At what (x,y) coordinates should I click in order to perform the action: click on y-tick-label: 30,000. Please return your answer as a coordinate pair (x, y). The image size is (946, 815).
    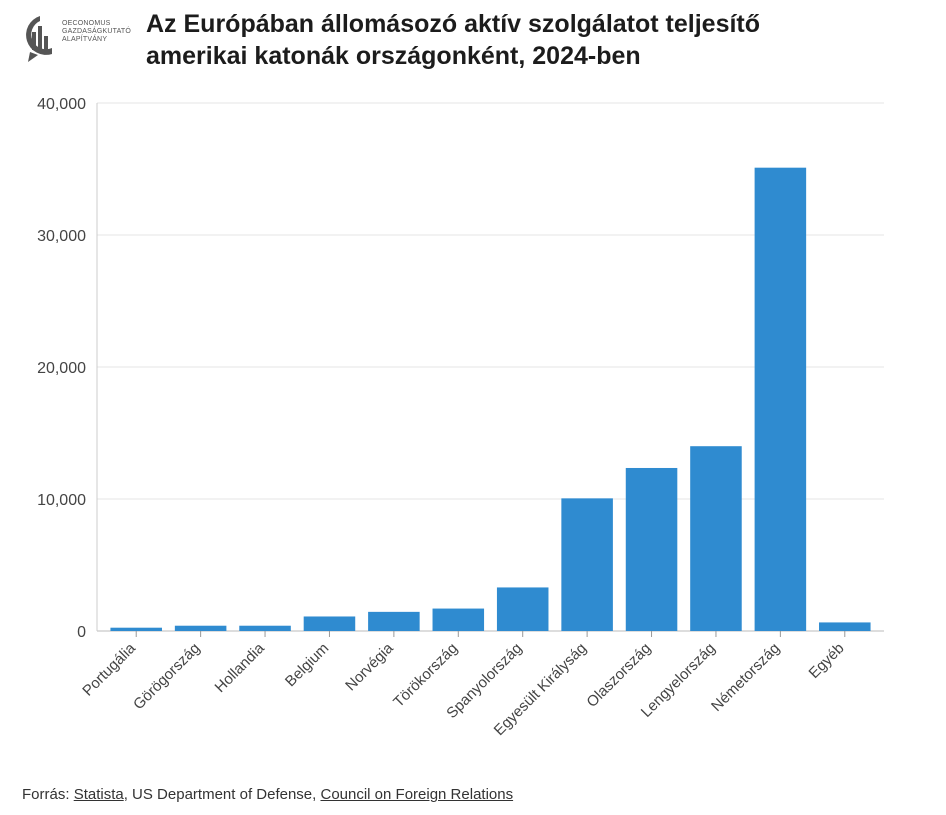
    Looking at the image, I should click on (61, 236).